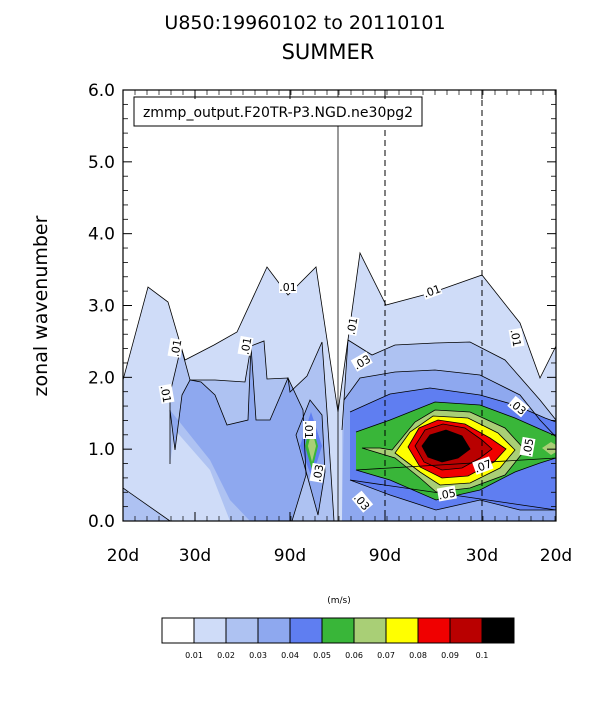 This screenshot has width=607, height=714. What do you see at coordinates (449, 403) in the screenshot?
I see `contour-line-003b` at bounding box center [449, 403].